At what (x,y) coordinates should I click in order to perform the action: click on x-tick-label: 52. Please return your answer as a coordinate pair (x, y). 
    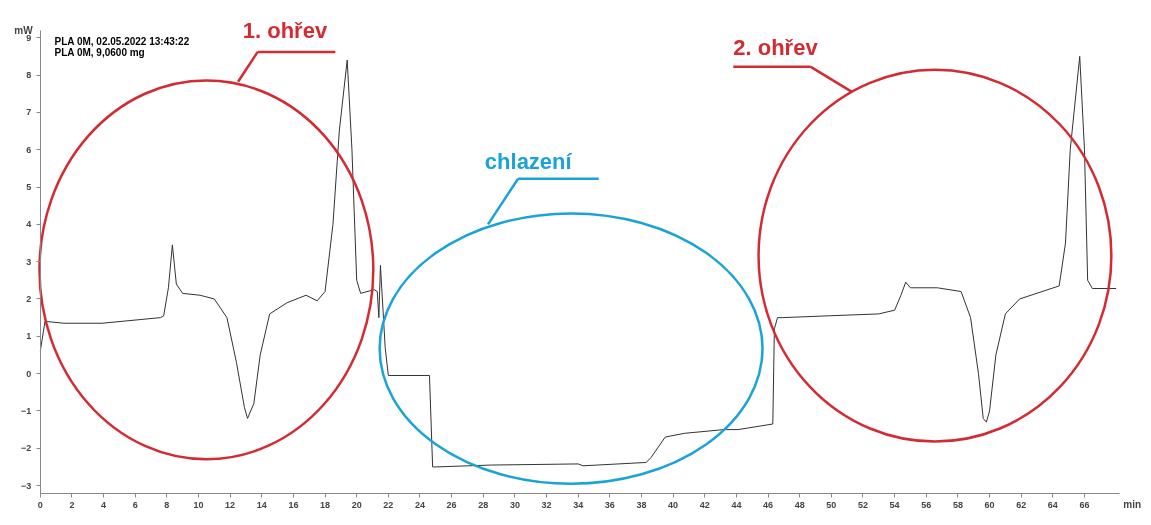
    Looking at the image, I should click on (862, 505).